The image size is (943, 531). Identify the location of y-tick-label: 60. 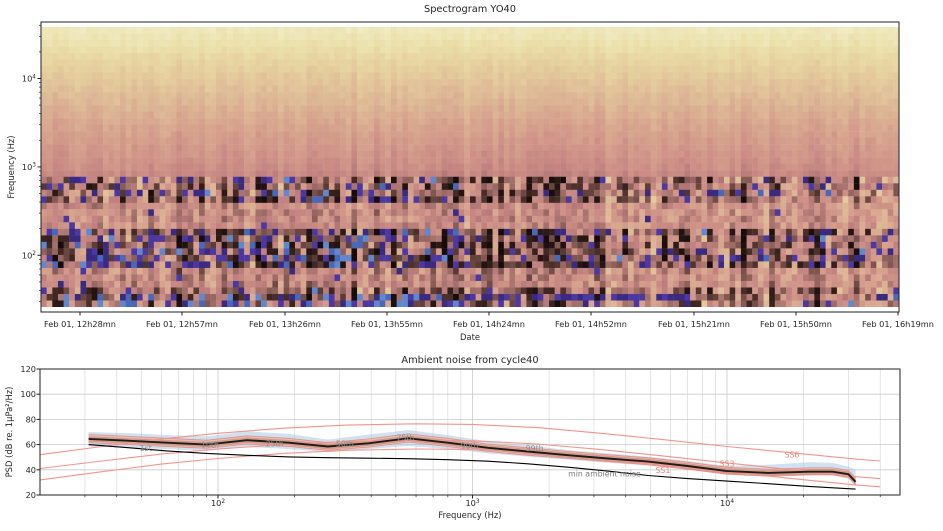
(31, 445).